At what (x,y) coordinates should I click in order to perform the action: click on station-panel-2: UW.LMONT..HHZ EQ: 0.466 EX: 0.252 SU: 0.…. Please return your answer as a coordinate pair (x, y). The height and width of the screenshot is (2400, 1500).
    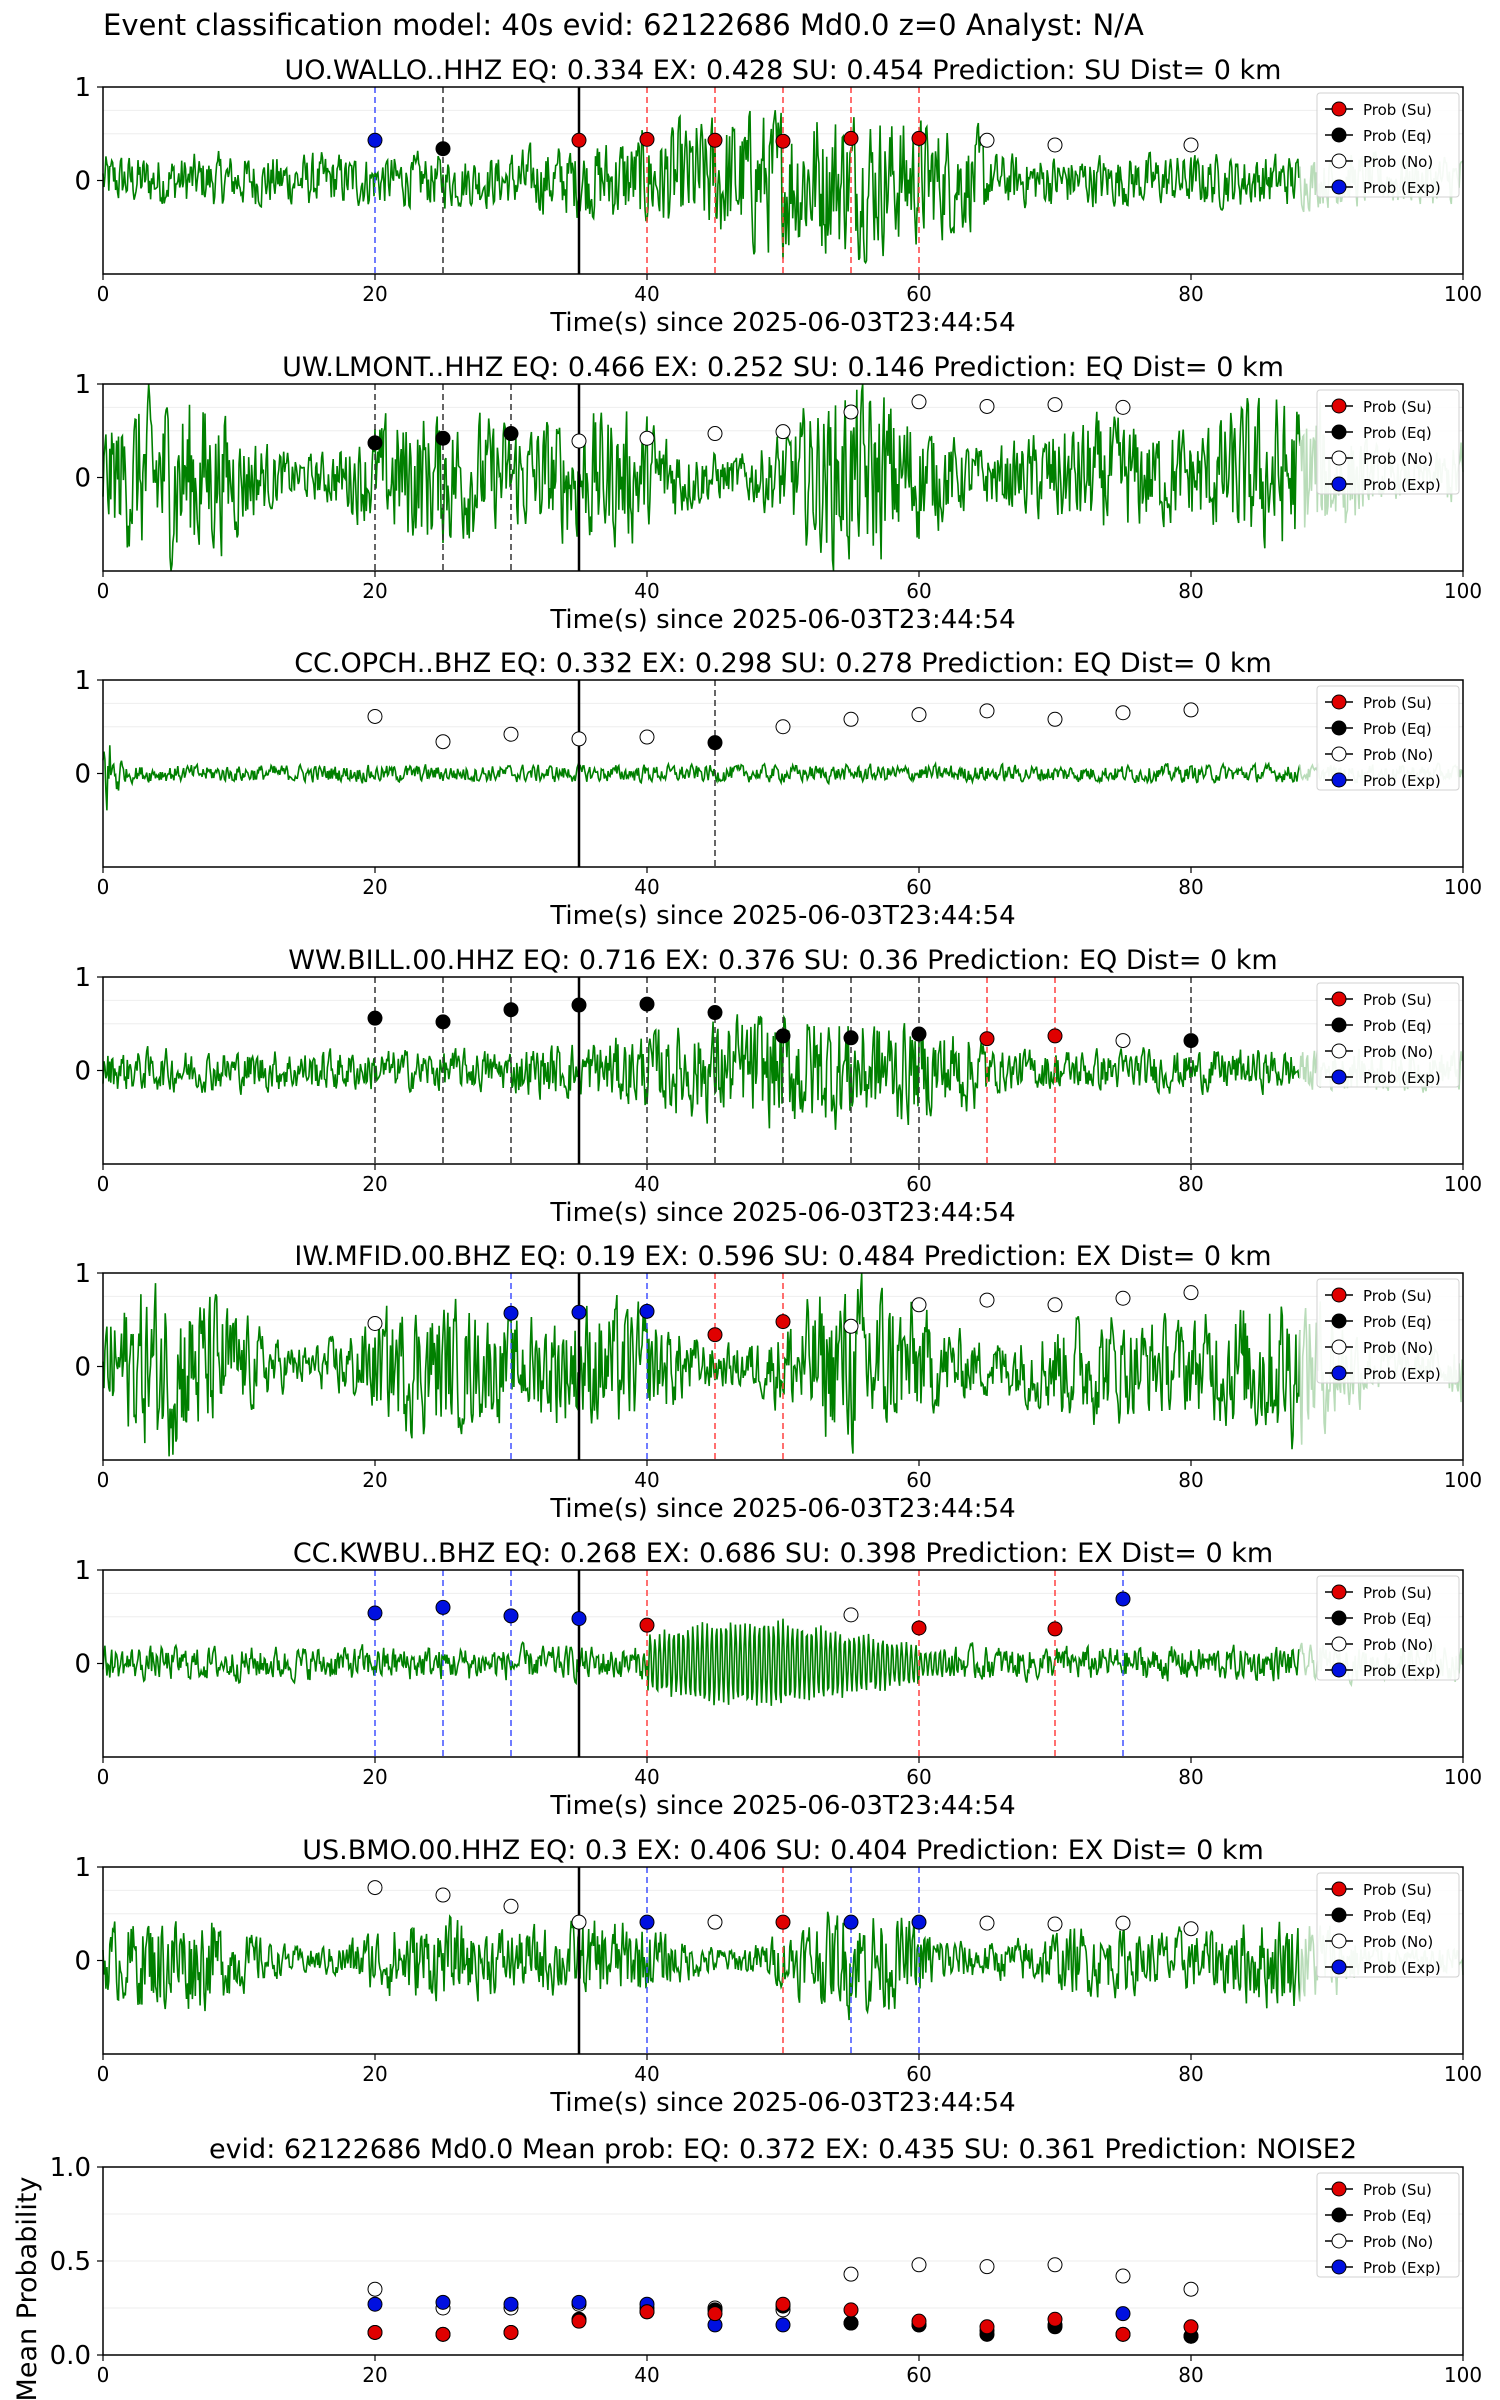
    Looking at the image, I should click on (778, 493).